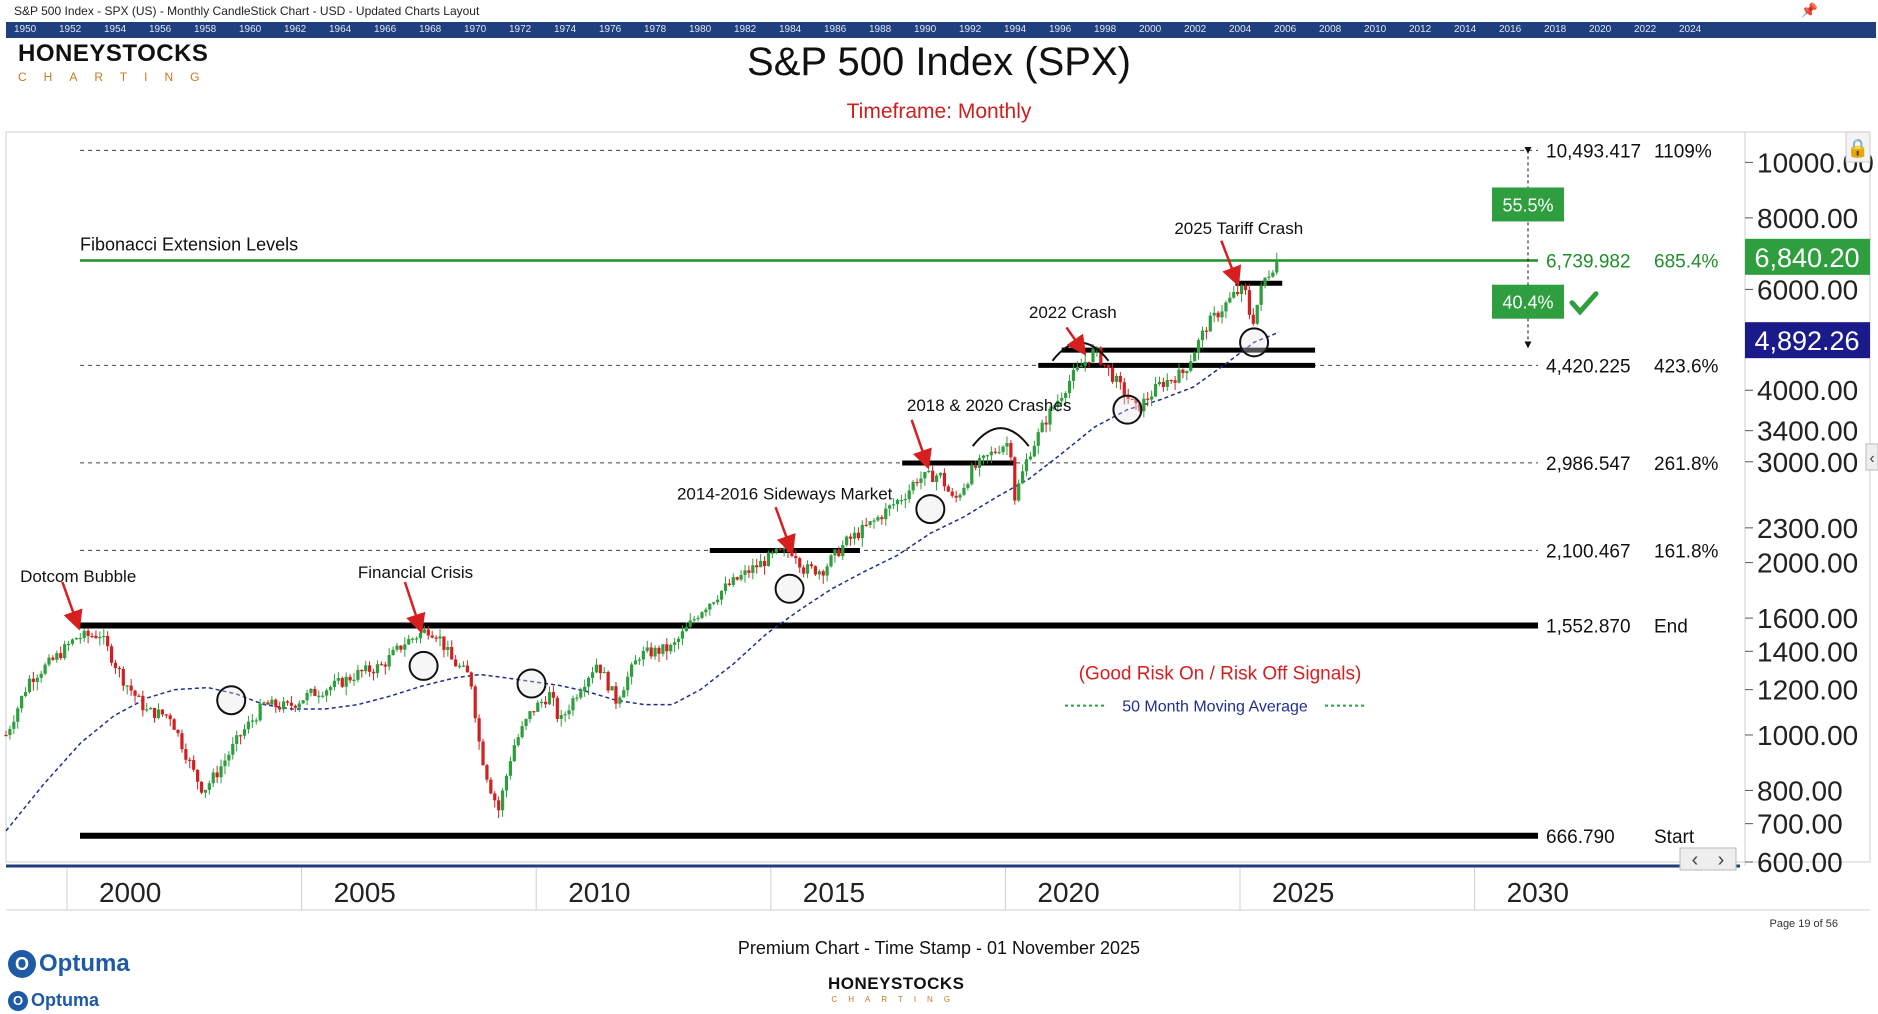  I want to click on scroll-right-icon: ›, so click(1721, 860).